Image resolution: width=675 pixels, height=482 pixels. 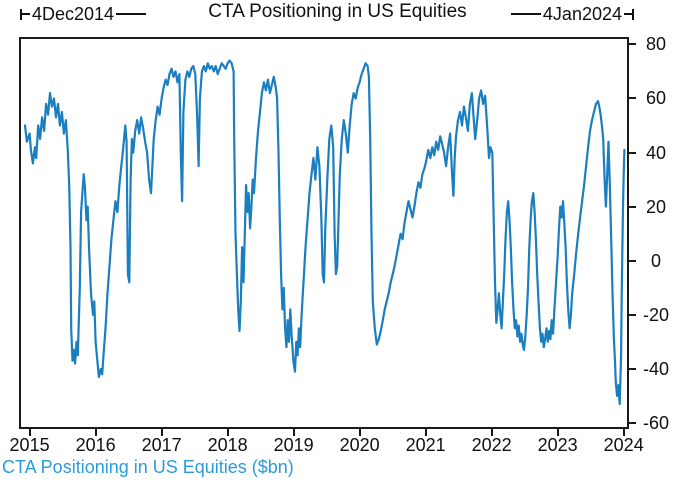 What do you see at coordinates (656, 98) in the screenshot?
I see `y-axis-tick-label: 60` at bounding box center [656, 98].